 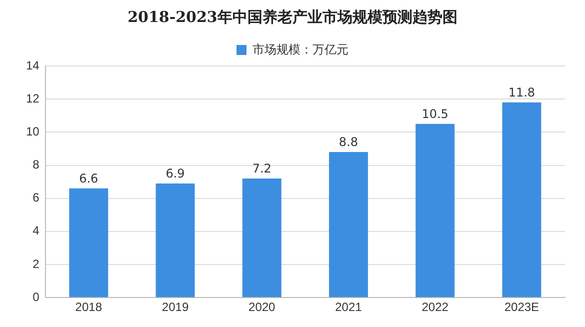 What do you see at coordinates (435, 114) in the screenshot?
I see `data-label: 10.5` at bounding box center [435, 114].